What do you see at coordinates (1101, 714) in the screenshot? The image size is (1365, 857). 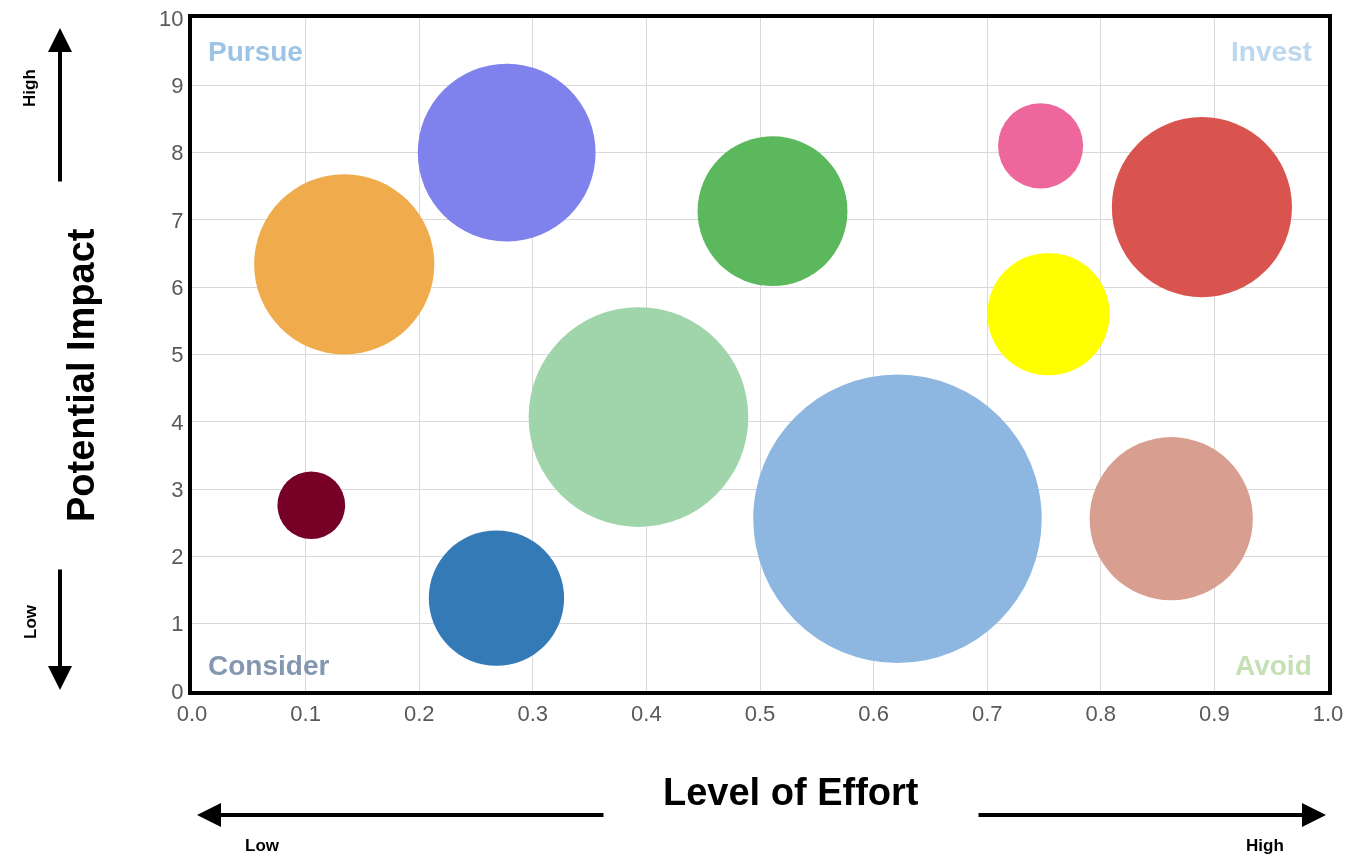 I see `x-tick-label: 0.8` at bounding box center [1101, 714].